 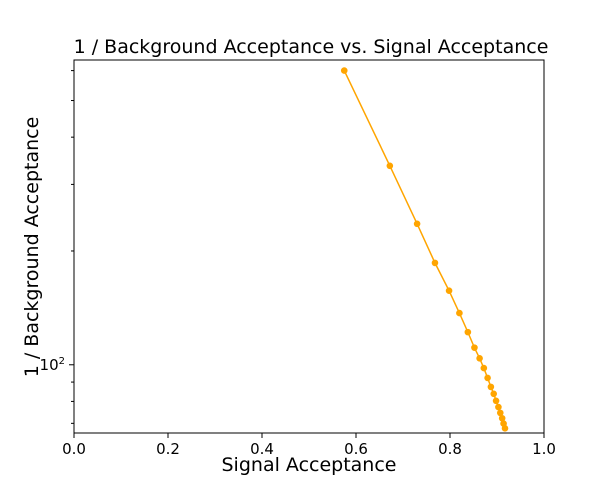 What do you see at coordinates (32, 247) in the screenshot?
I see `y-axis-label: 1 / Background Acceptance` at bounding box center [32, 247].